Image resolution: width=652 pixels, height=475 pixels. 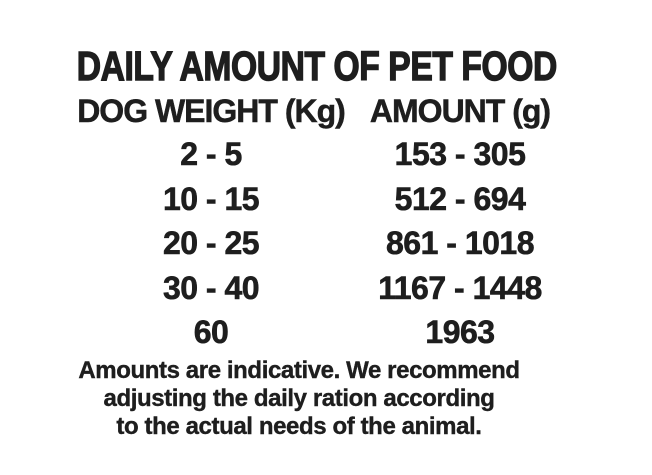 I want to click on column-header-dog-weight: DOG WEIGHT (Kg), so click(x=211, y=111).